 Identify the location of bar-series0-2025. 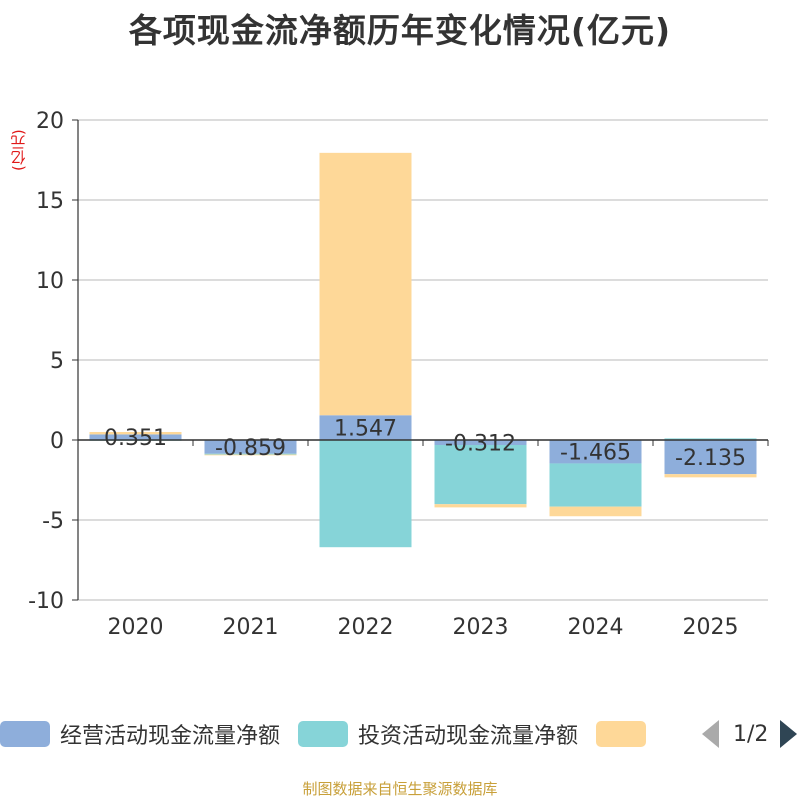
(710, 457).